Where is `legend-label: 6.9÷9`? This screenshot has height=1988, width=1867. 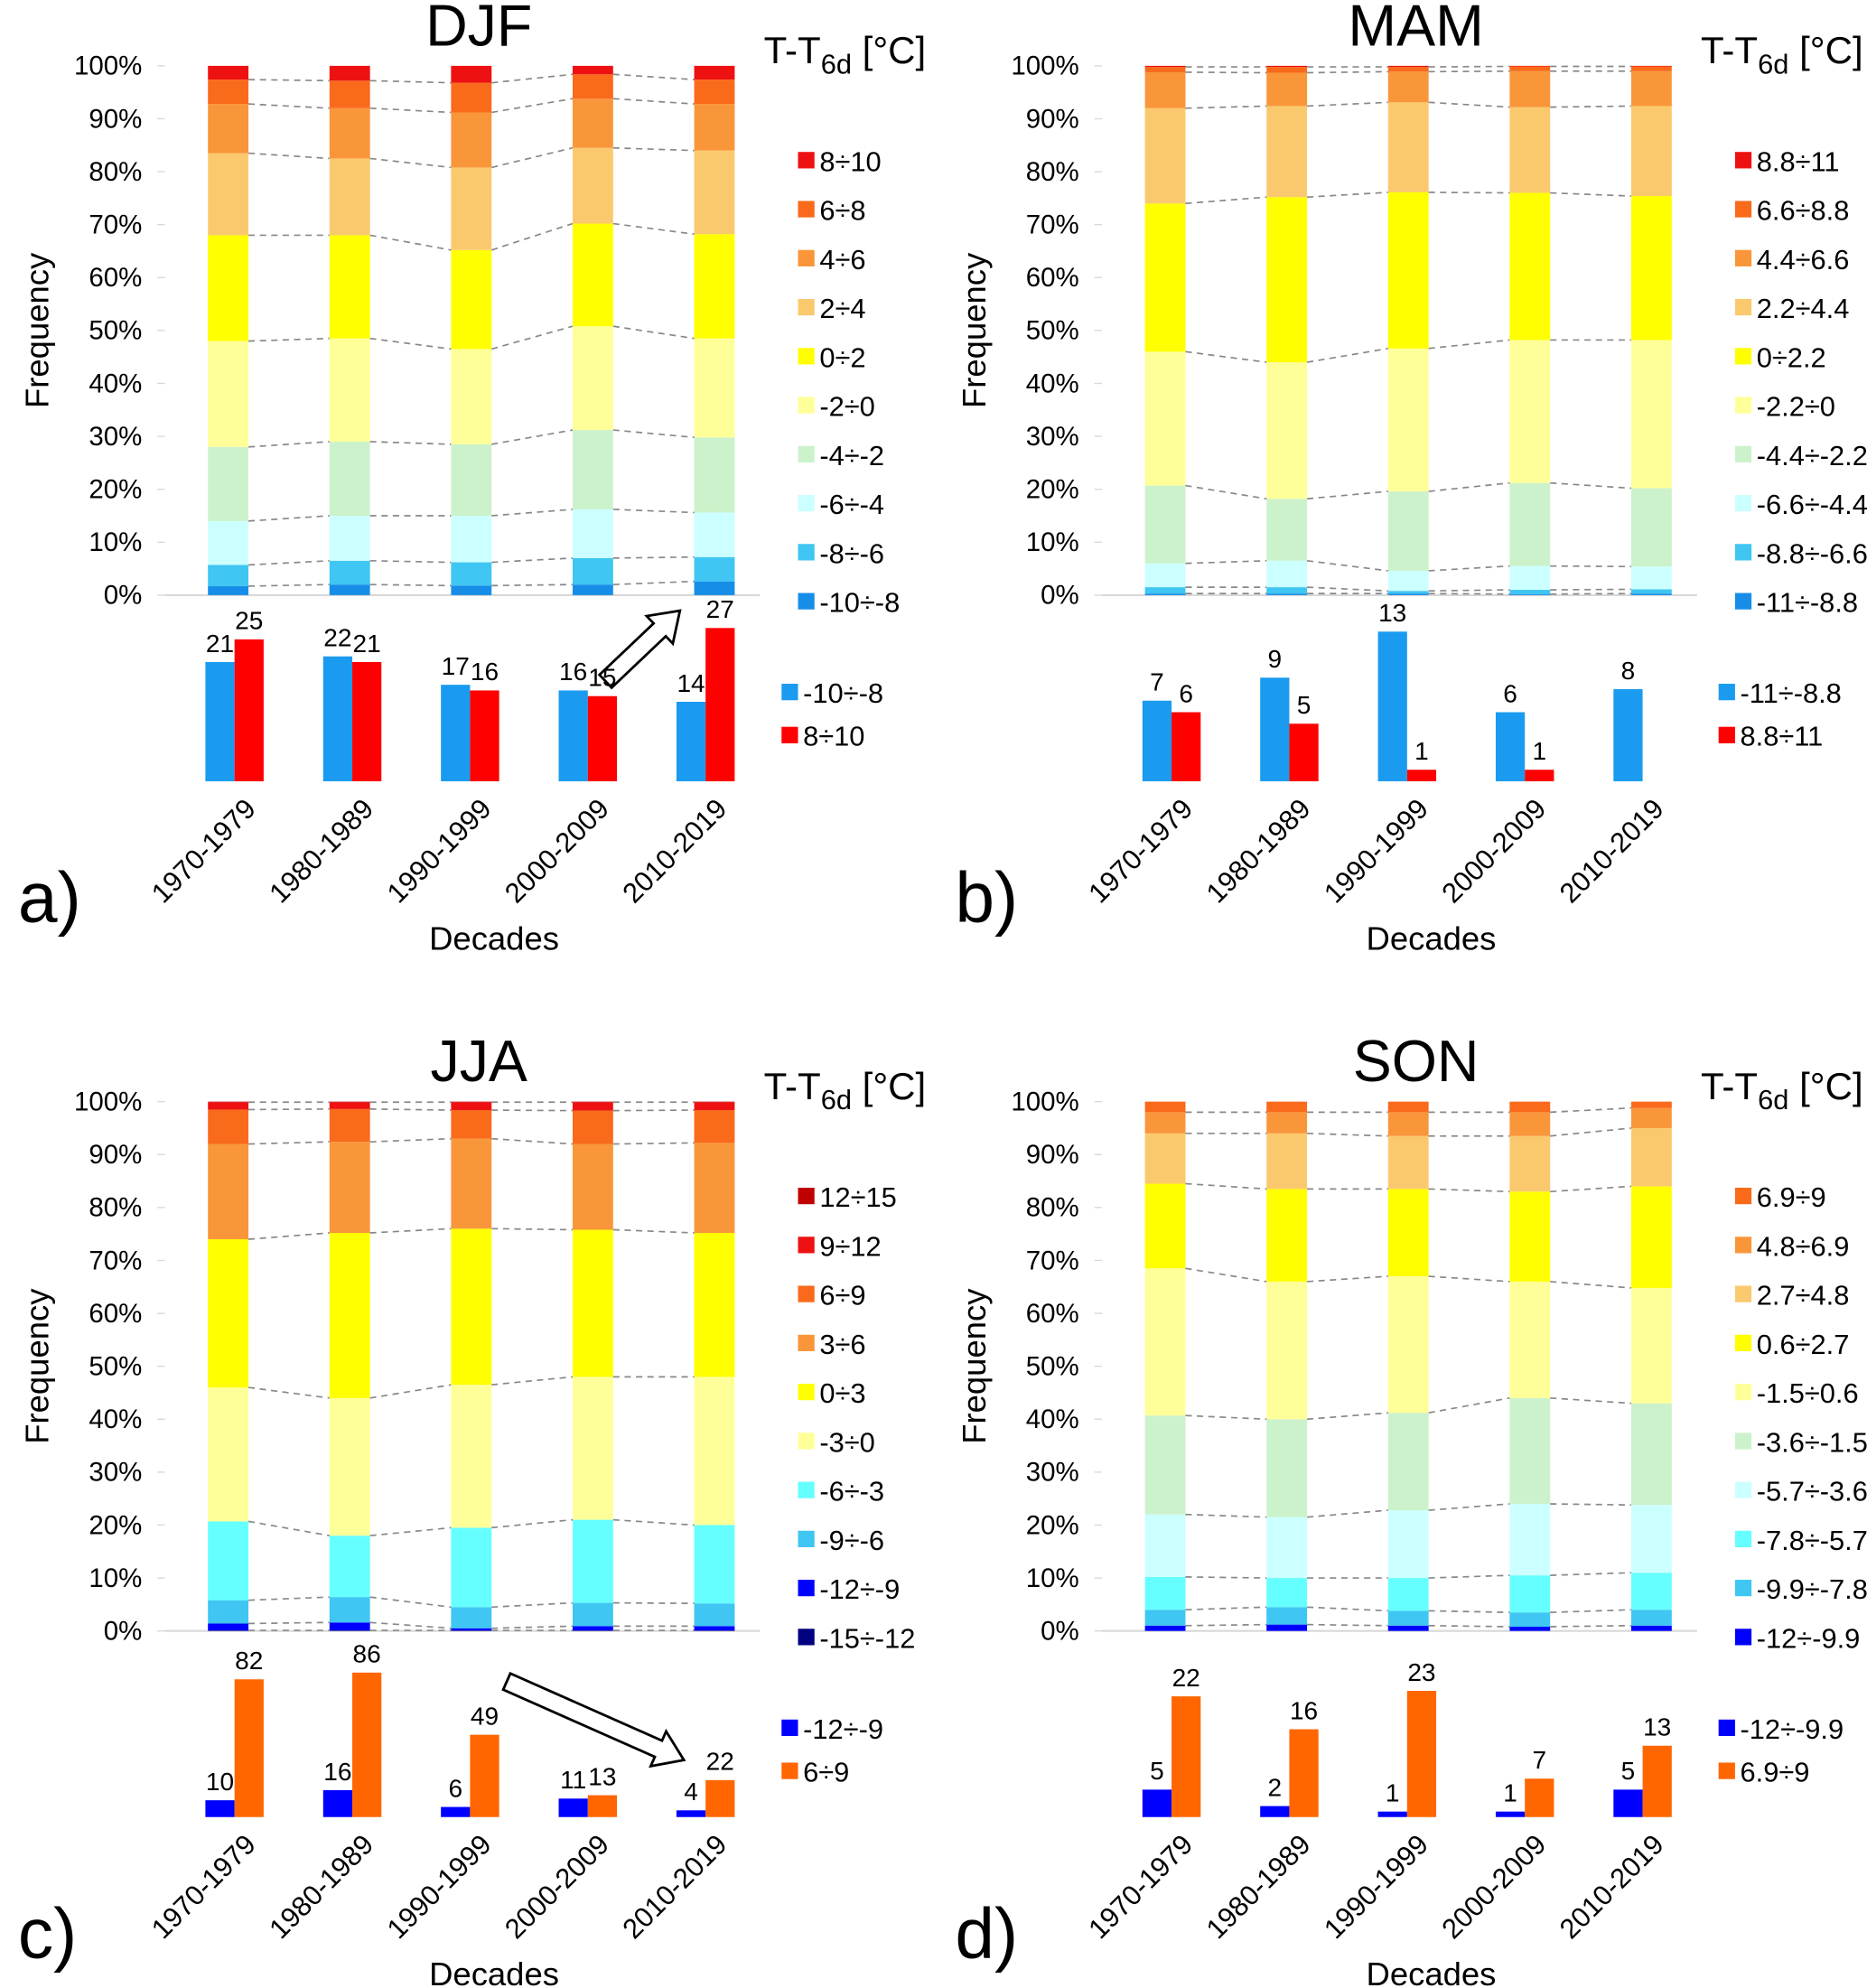
legend-label: 6.9÷9 is located at coordinates (1791, 1197).